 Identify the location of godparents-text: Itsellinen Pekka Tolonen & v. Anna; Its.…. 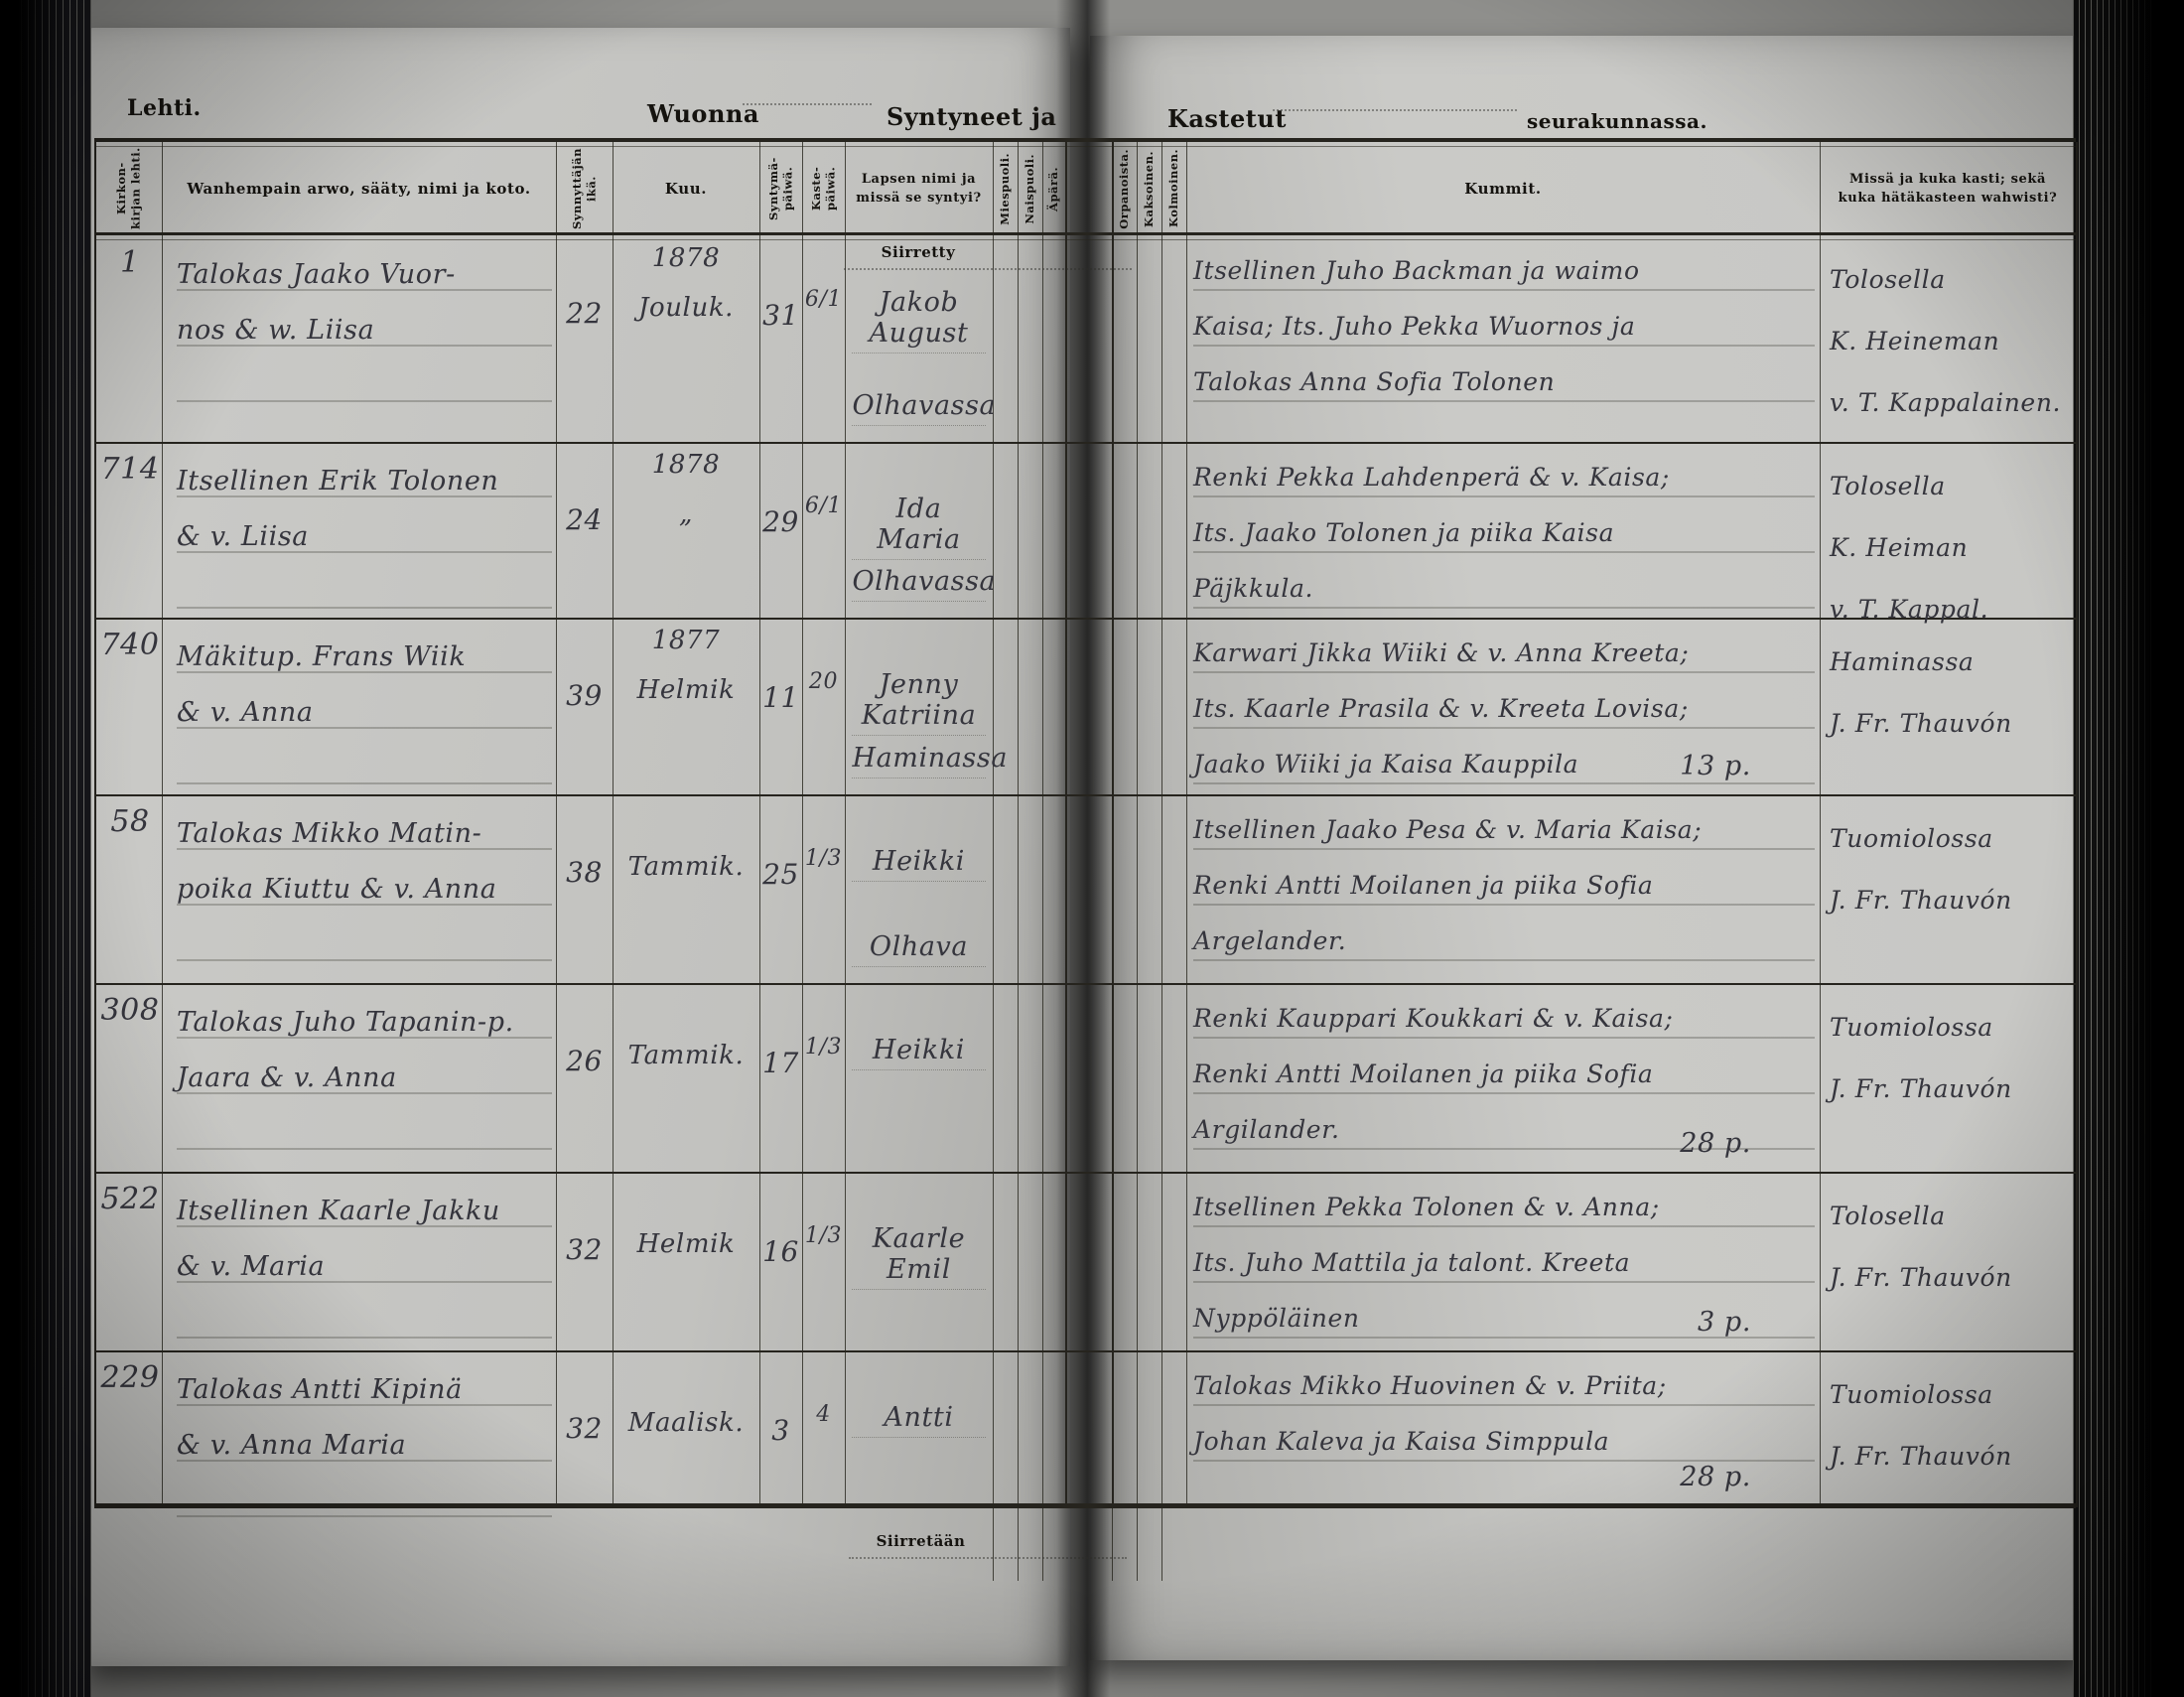
(1426, 1263).